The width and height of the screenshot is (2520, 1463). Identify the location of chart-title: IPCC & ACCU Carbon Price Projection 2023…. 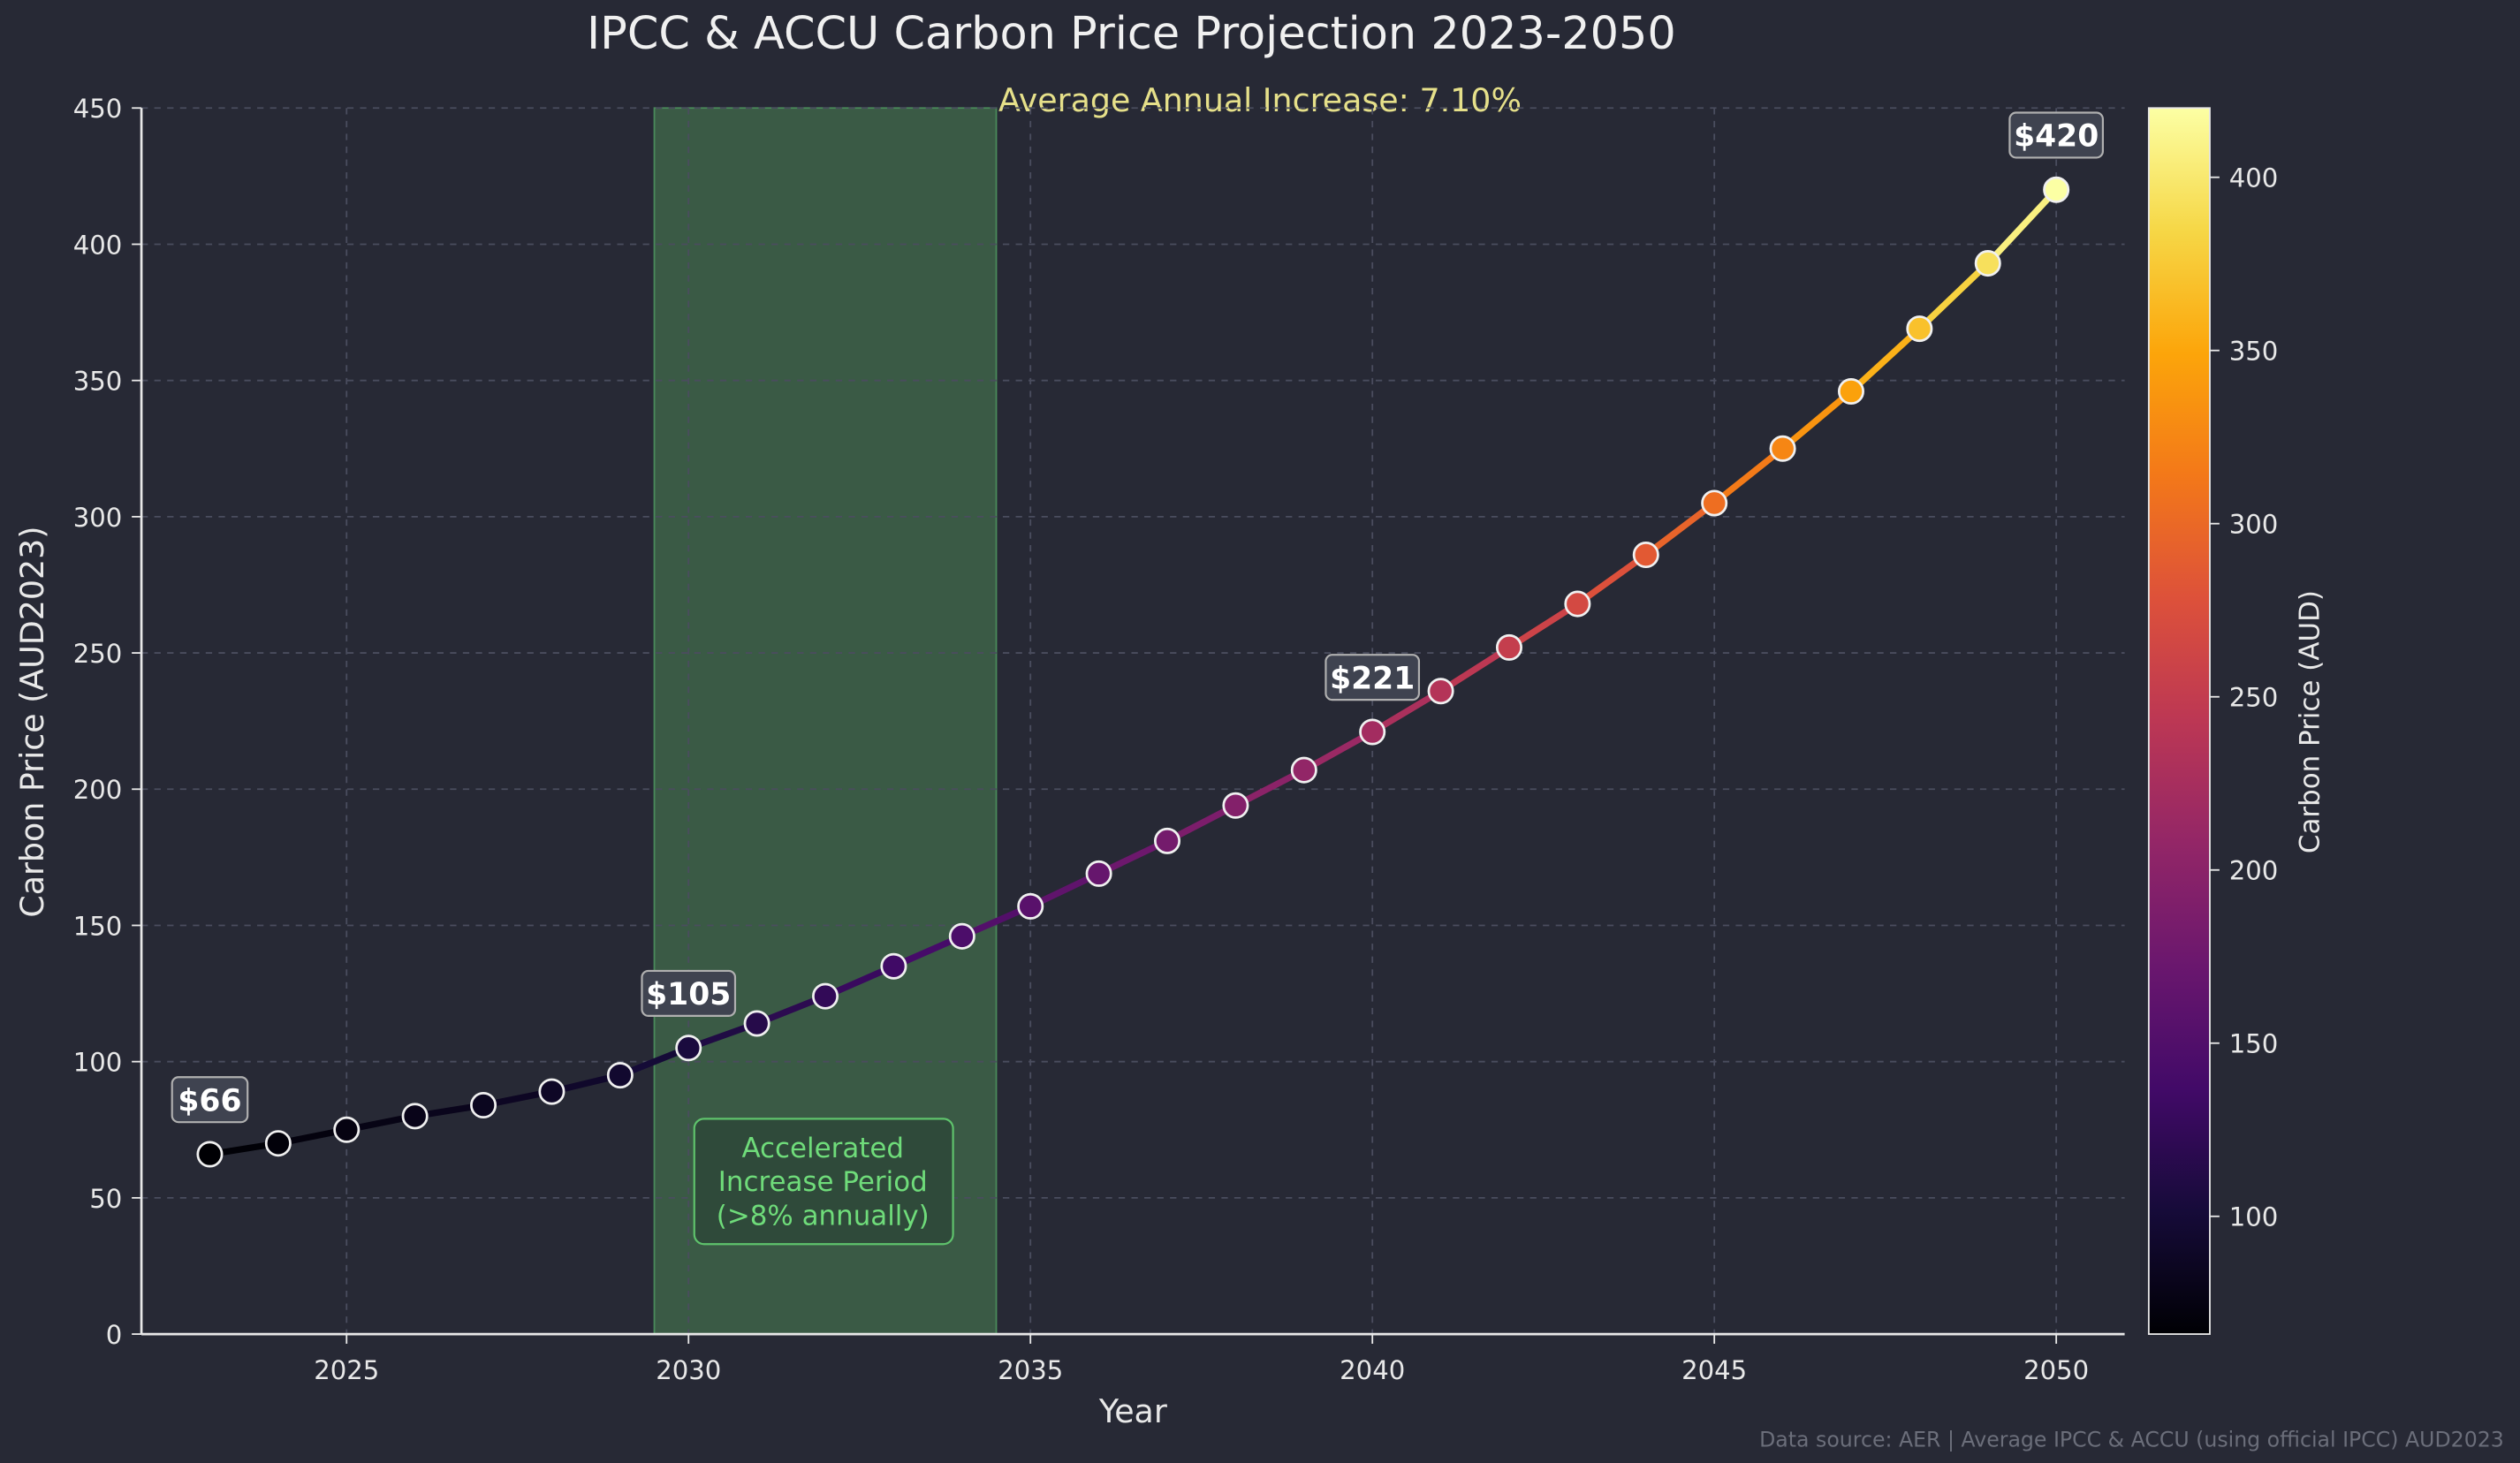
(1131, 34).